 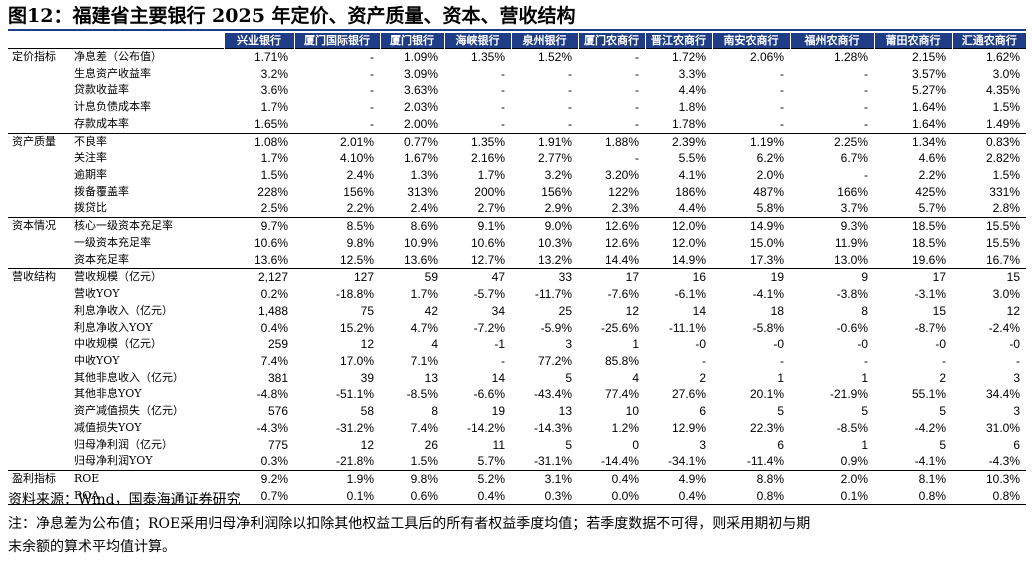 What do you see at coordinates (554, 242) in the screenshot?
I see `value-cell: 10.3%` at bounding box center [554, 242].